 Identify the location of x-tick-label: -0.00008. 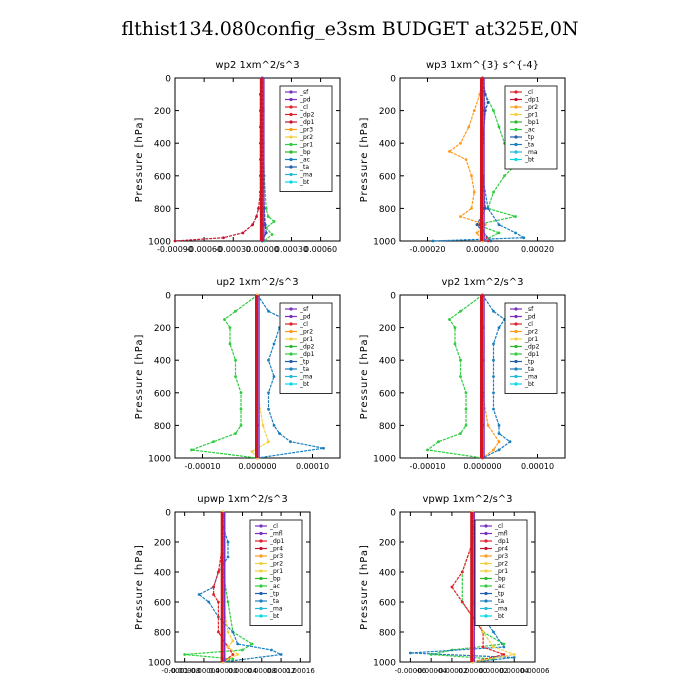
(184, 671).